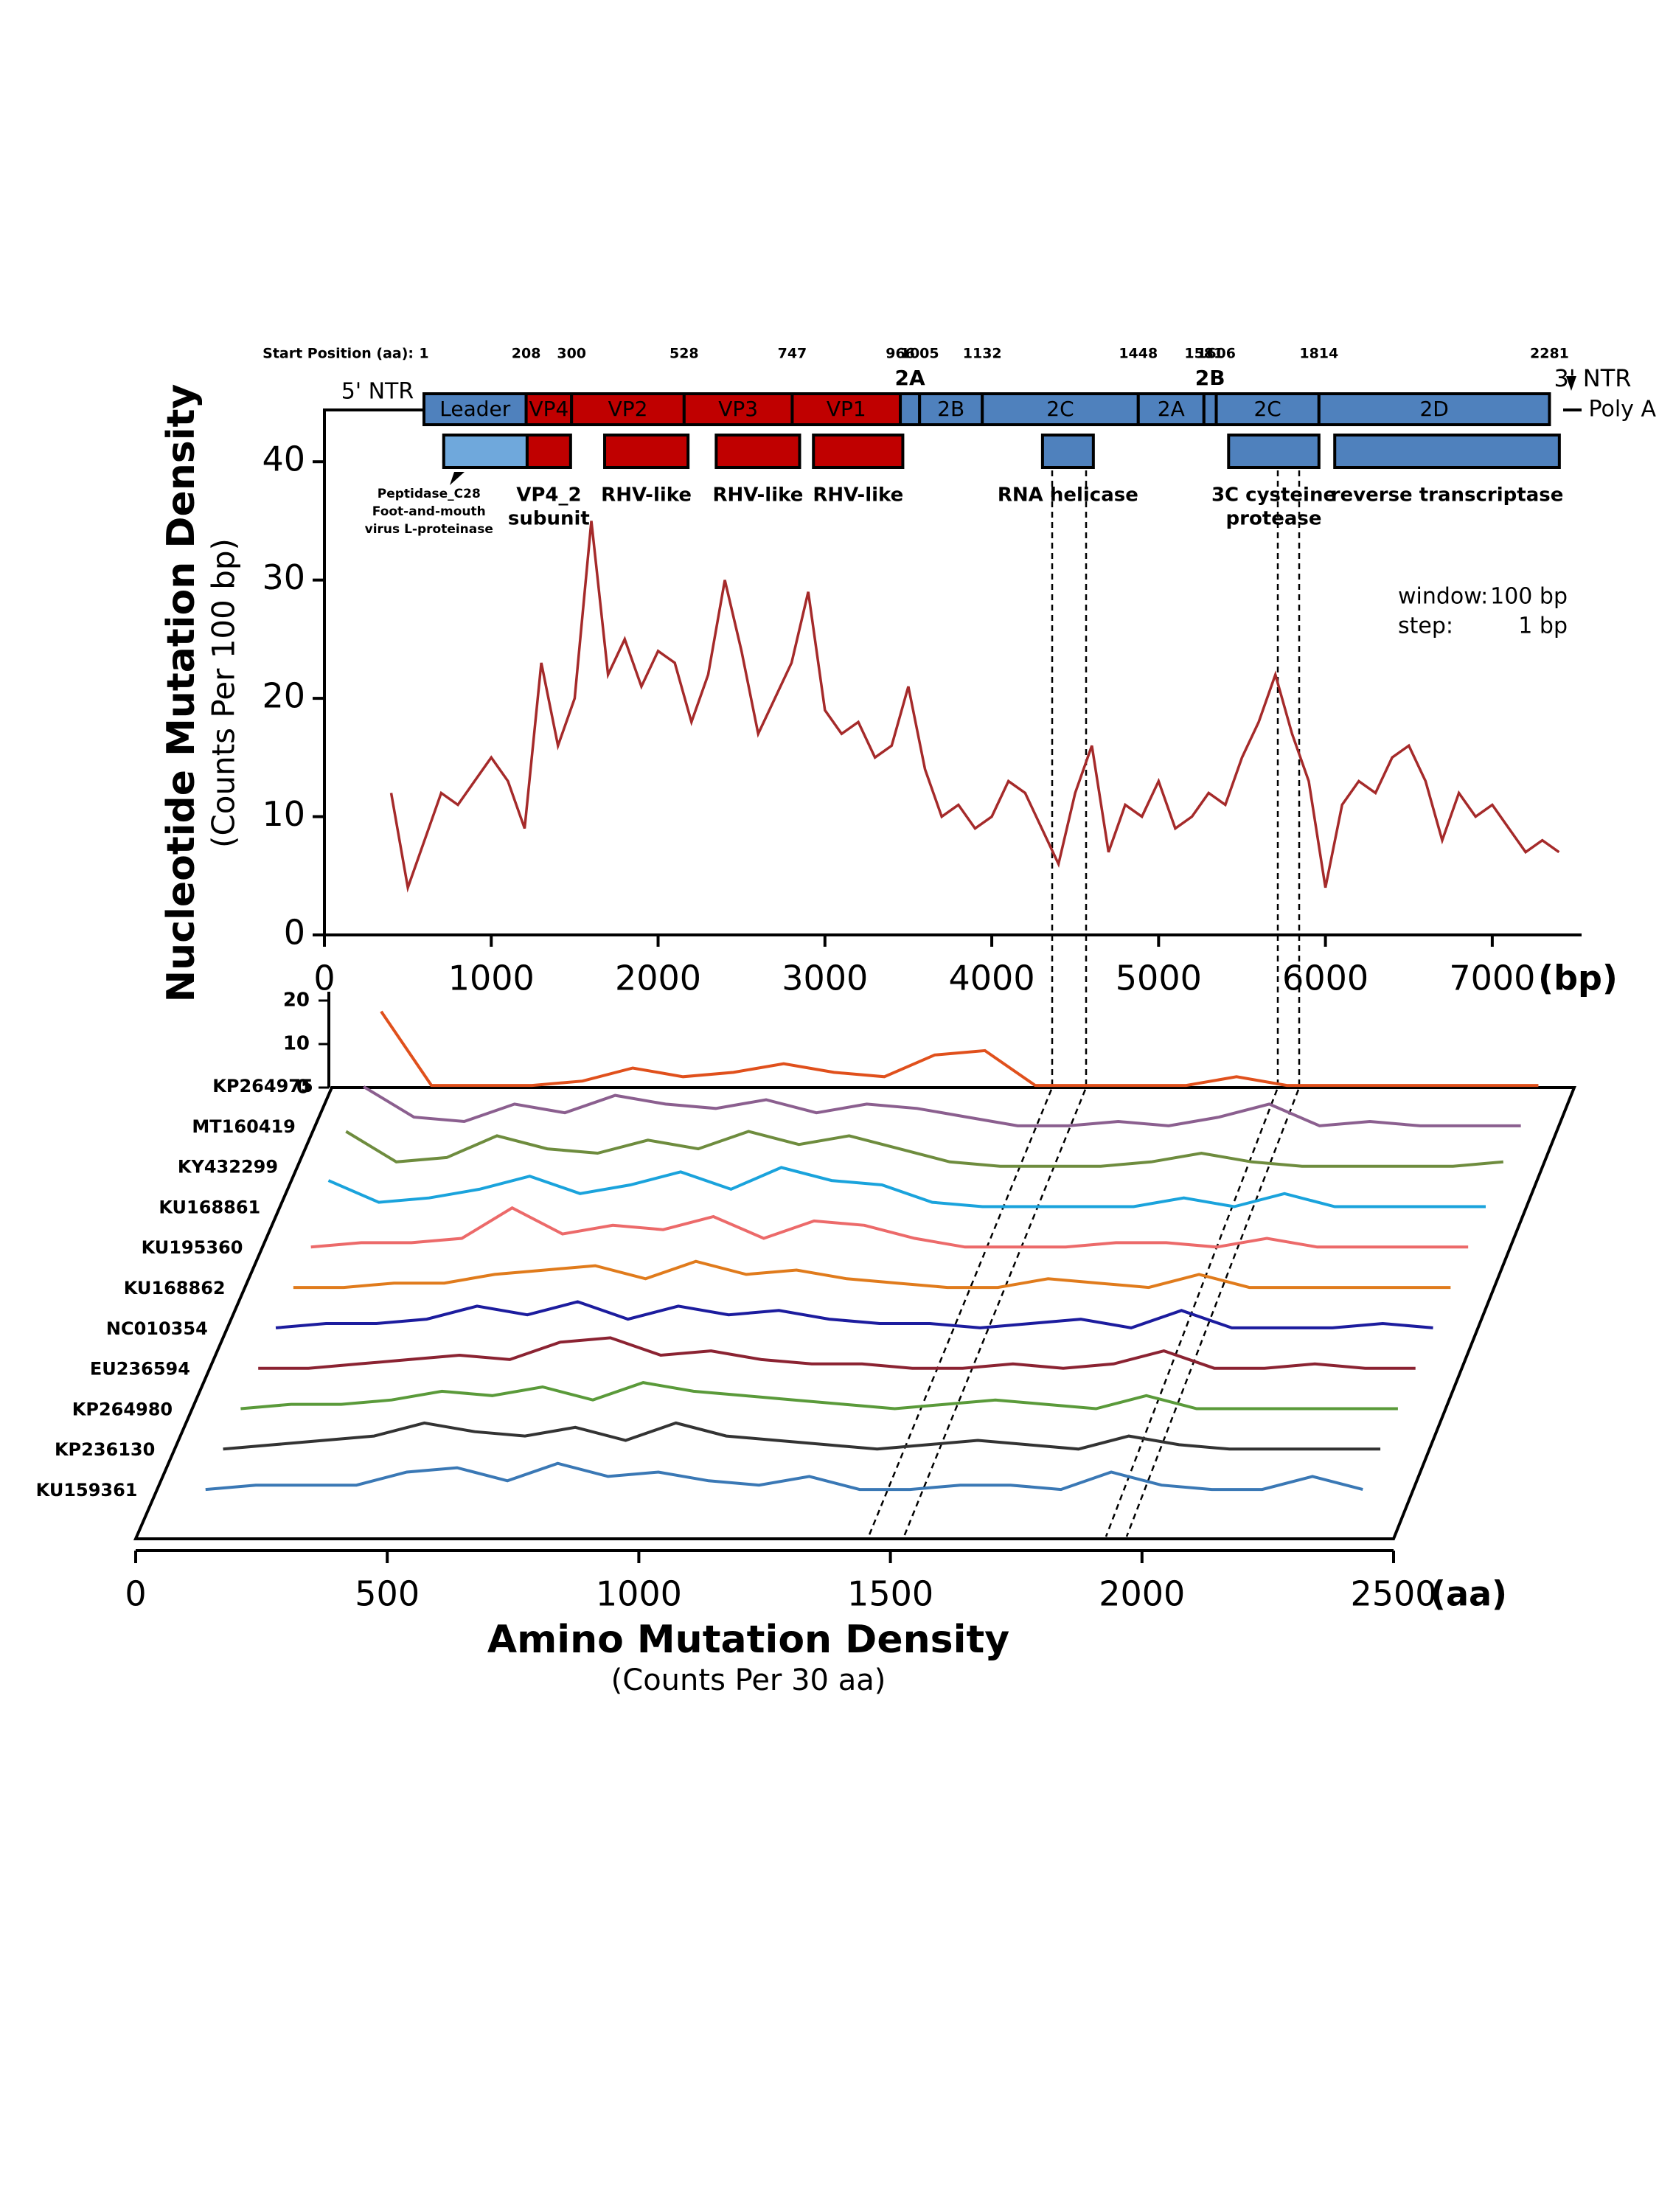 The image size is (1659, 2212). What do you see at coordinates (491, 978) in the screenshot?
I see `x-tick-label: 1000` at bounding box center [491, 978].